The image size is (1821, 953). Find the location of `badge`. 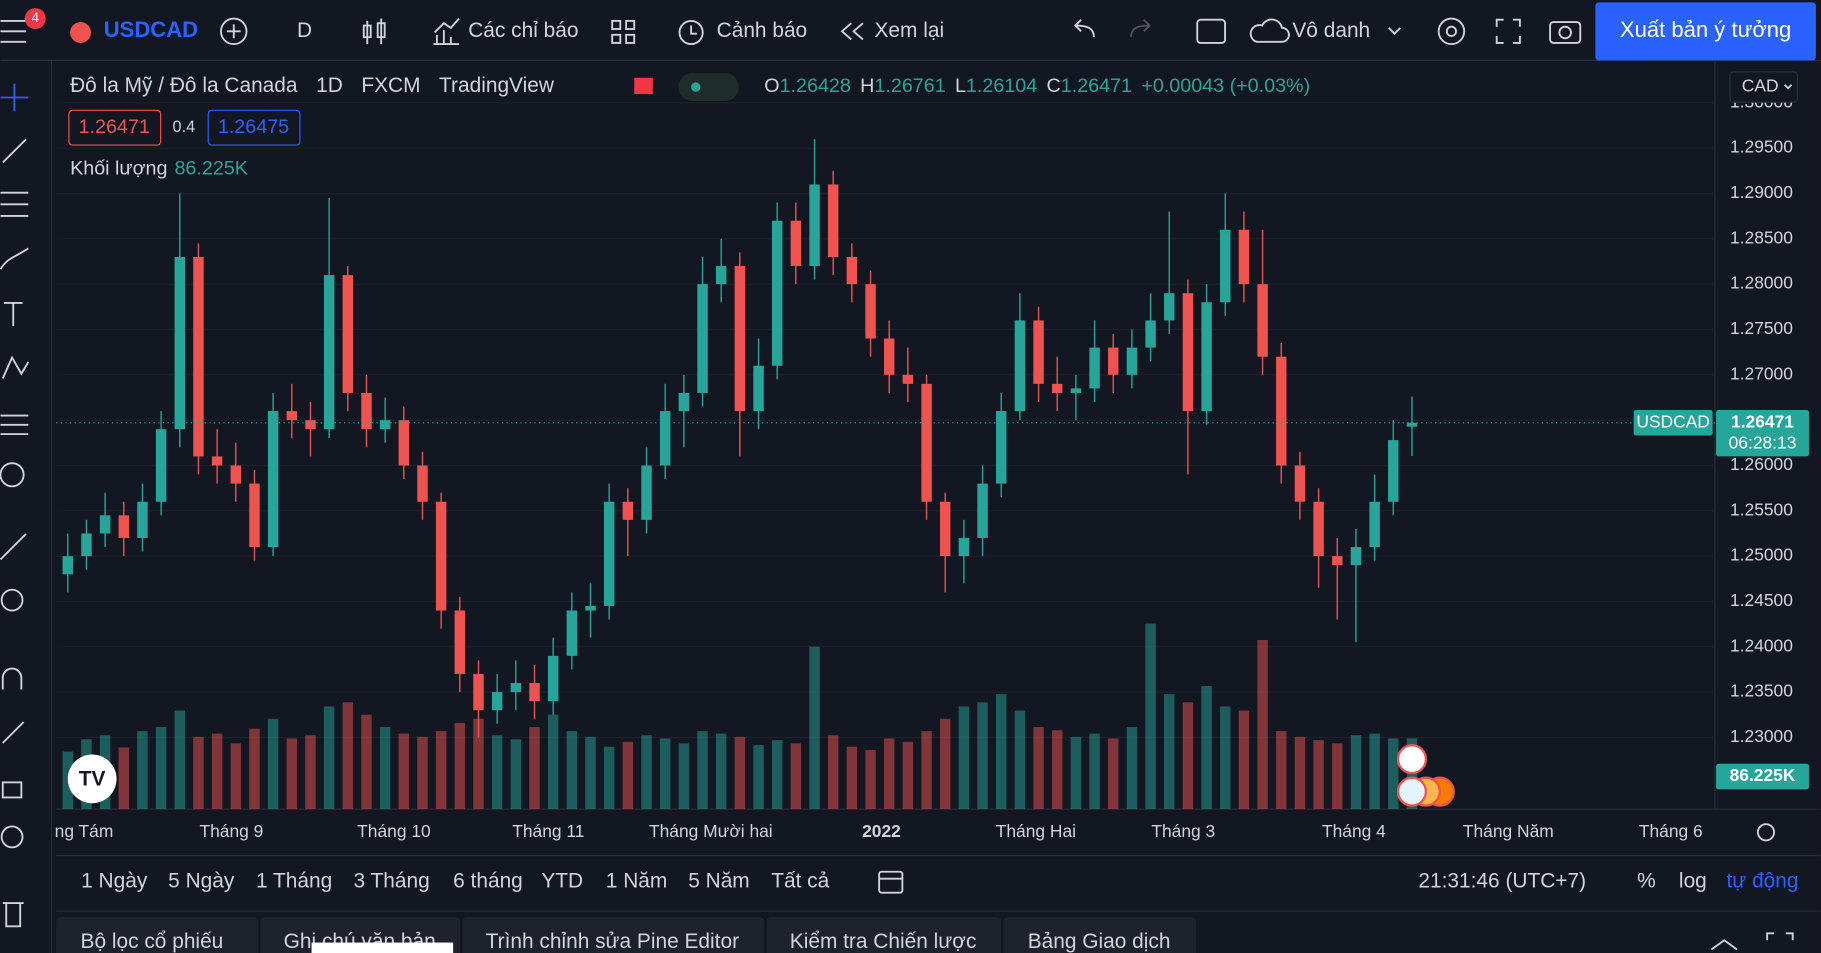

badge is located at coordinates (35, 19).